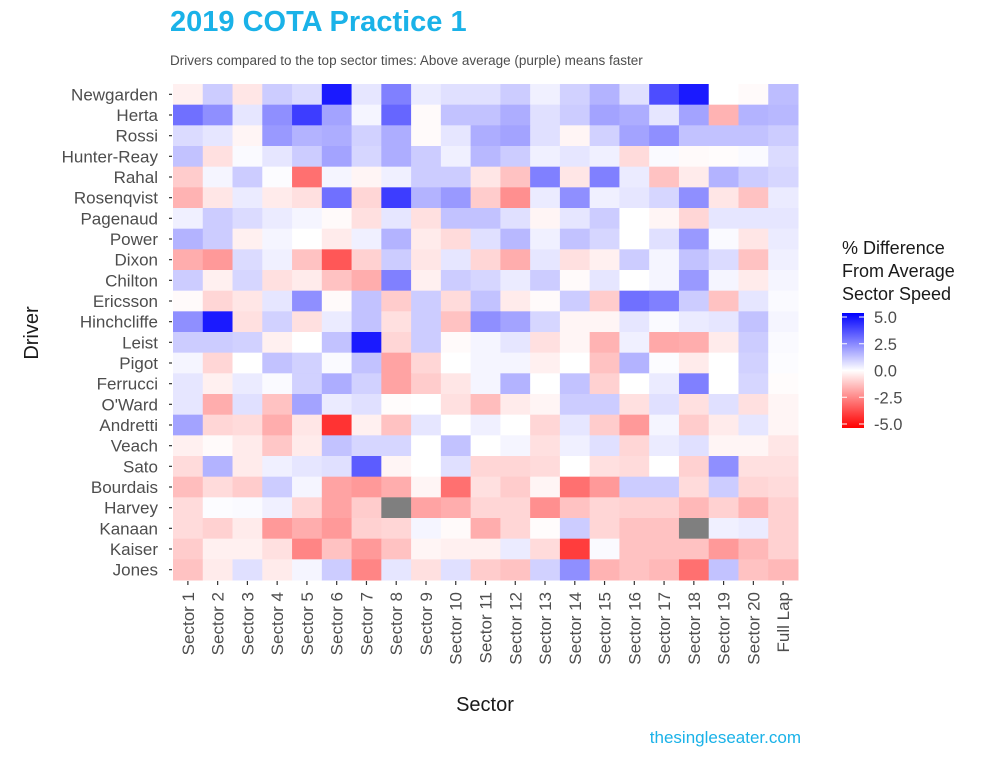 This screenshot has width=1000, height=760. Describe the element at coordinates (110, 156) in the screenshot. I see `y-tick-label: Hunter-Reay` at that location.